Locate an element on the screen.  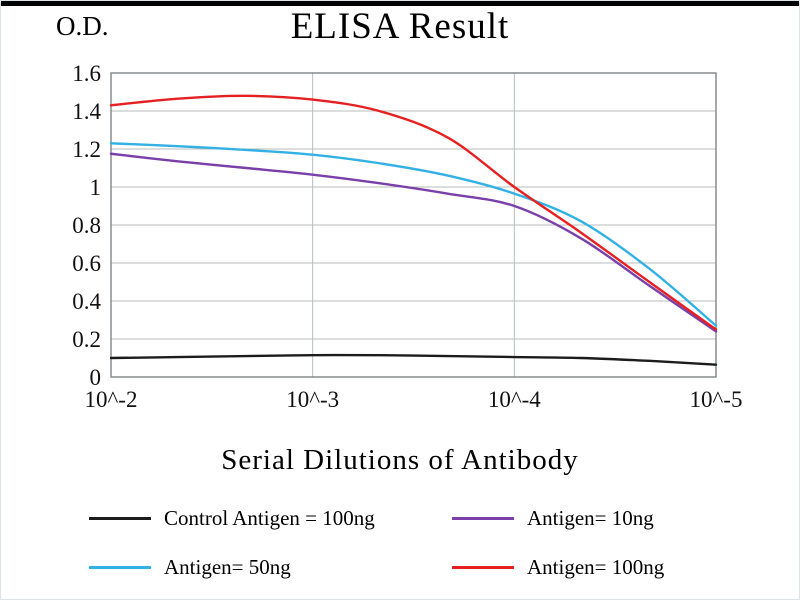
svg-text: 0.8 is located at coordinates (86, 225).